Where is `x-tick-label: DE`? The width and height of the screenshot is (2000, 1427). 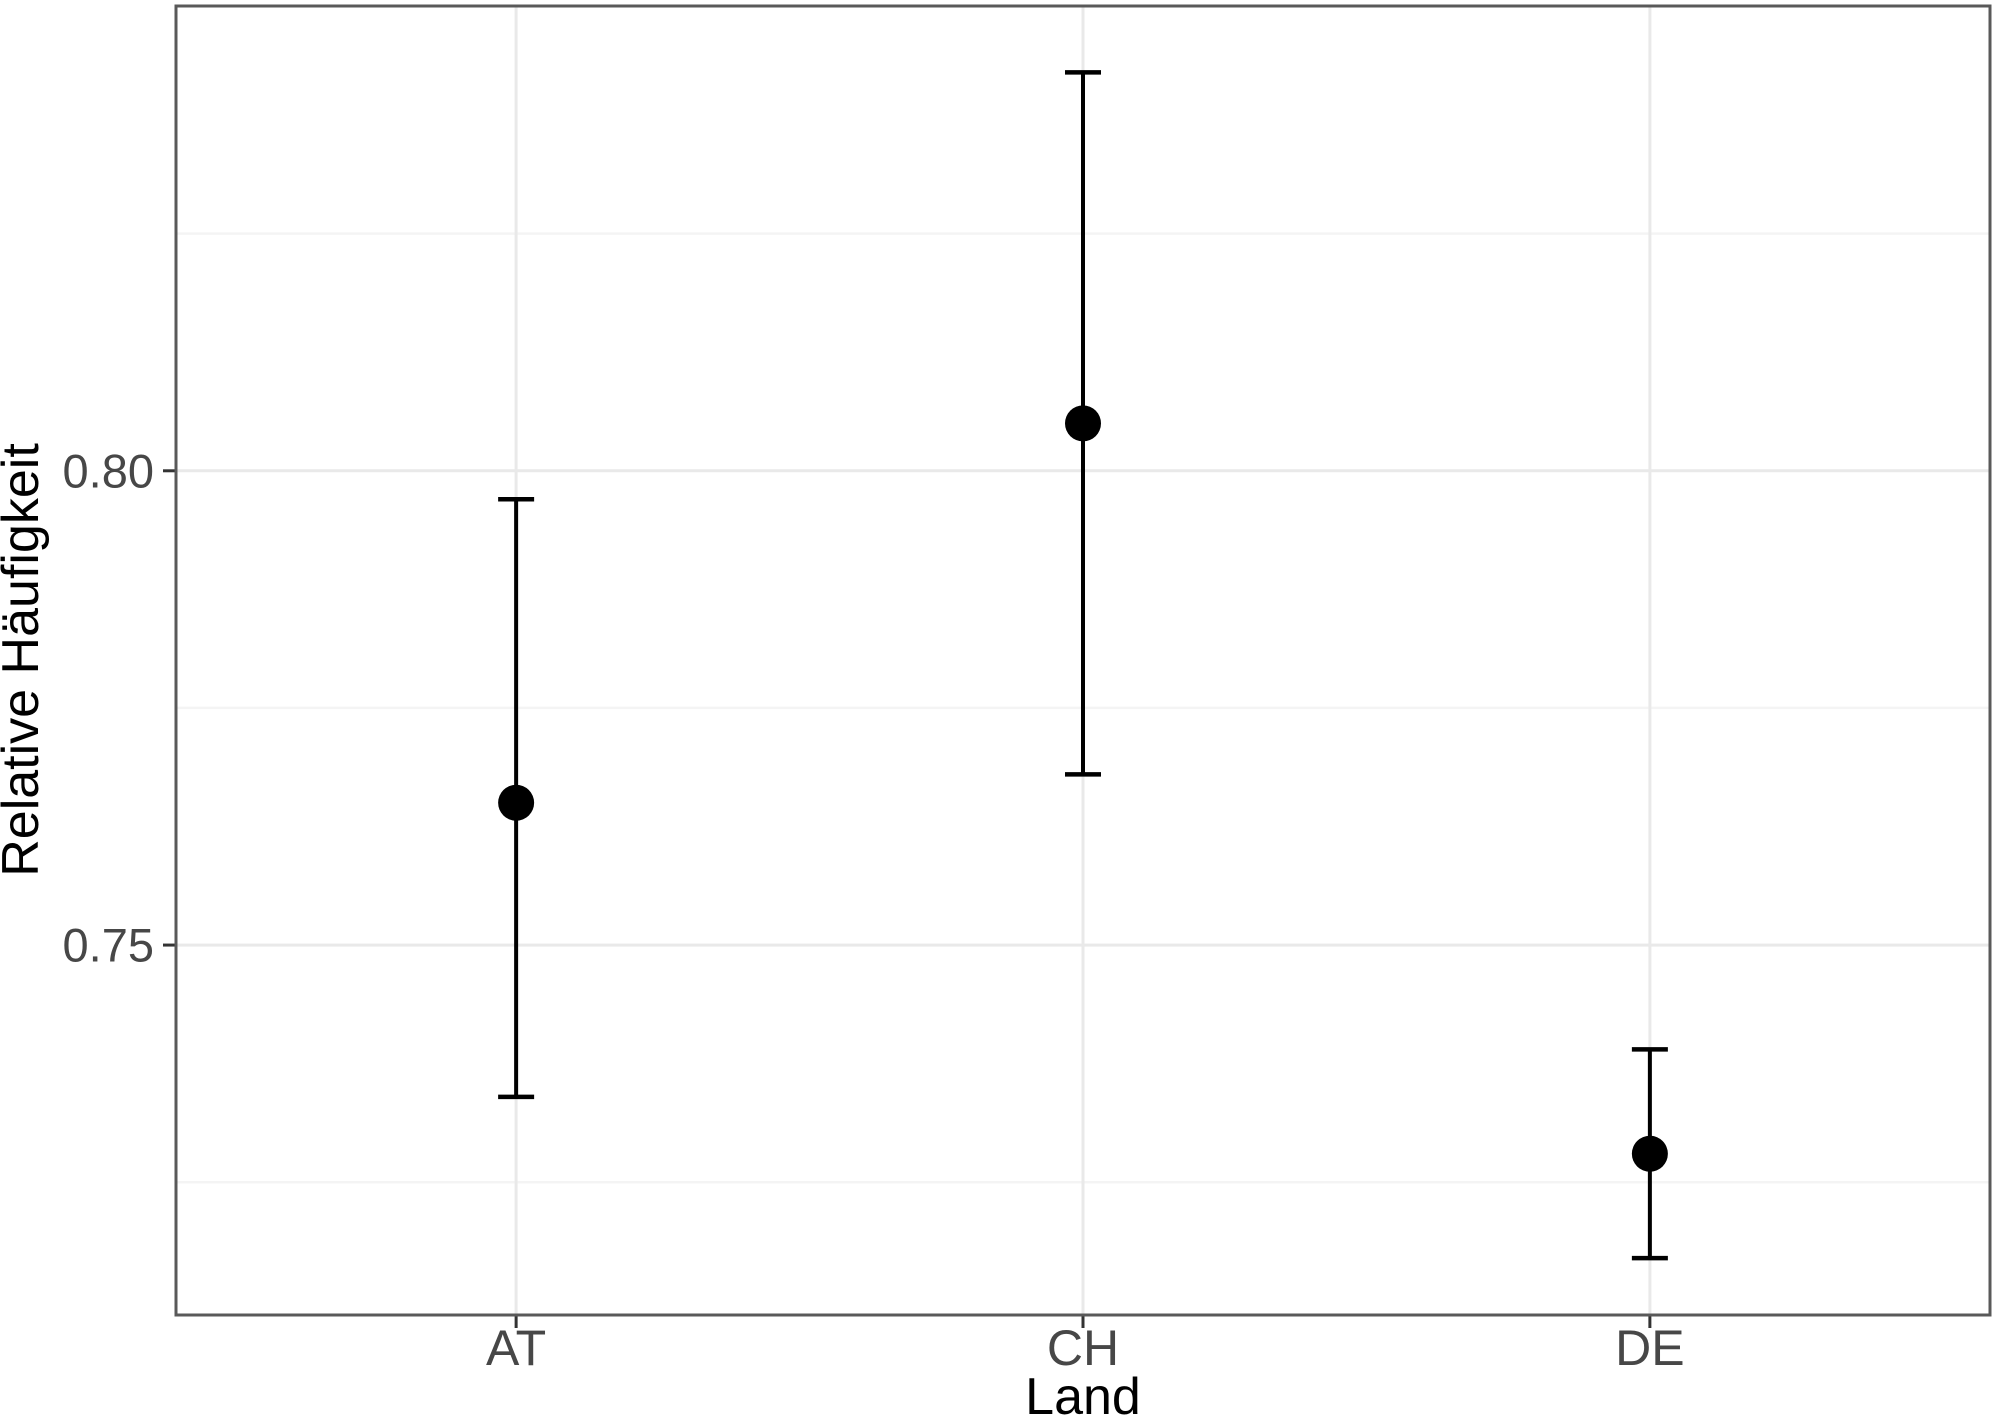 x-tick-label: DE is located at coordinates (1649, 1348).